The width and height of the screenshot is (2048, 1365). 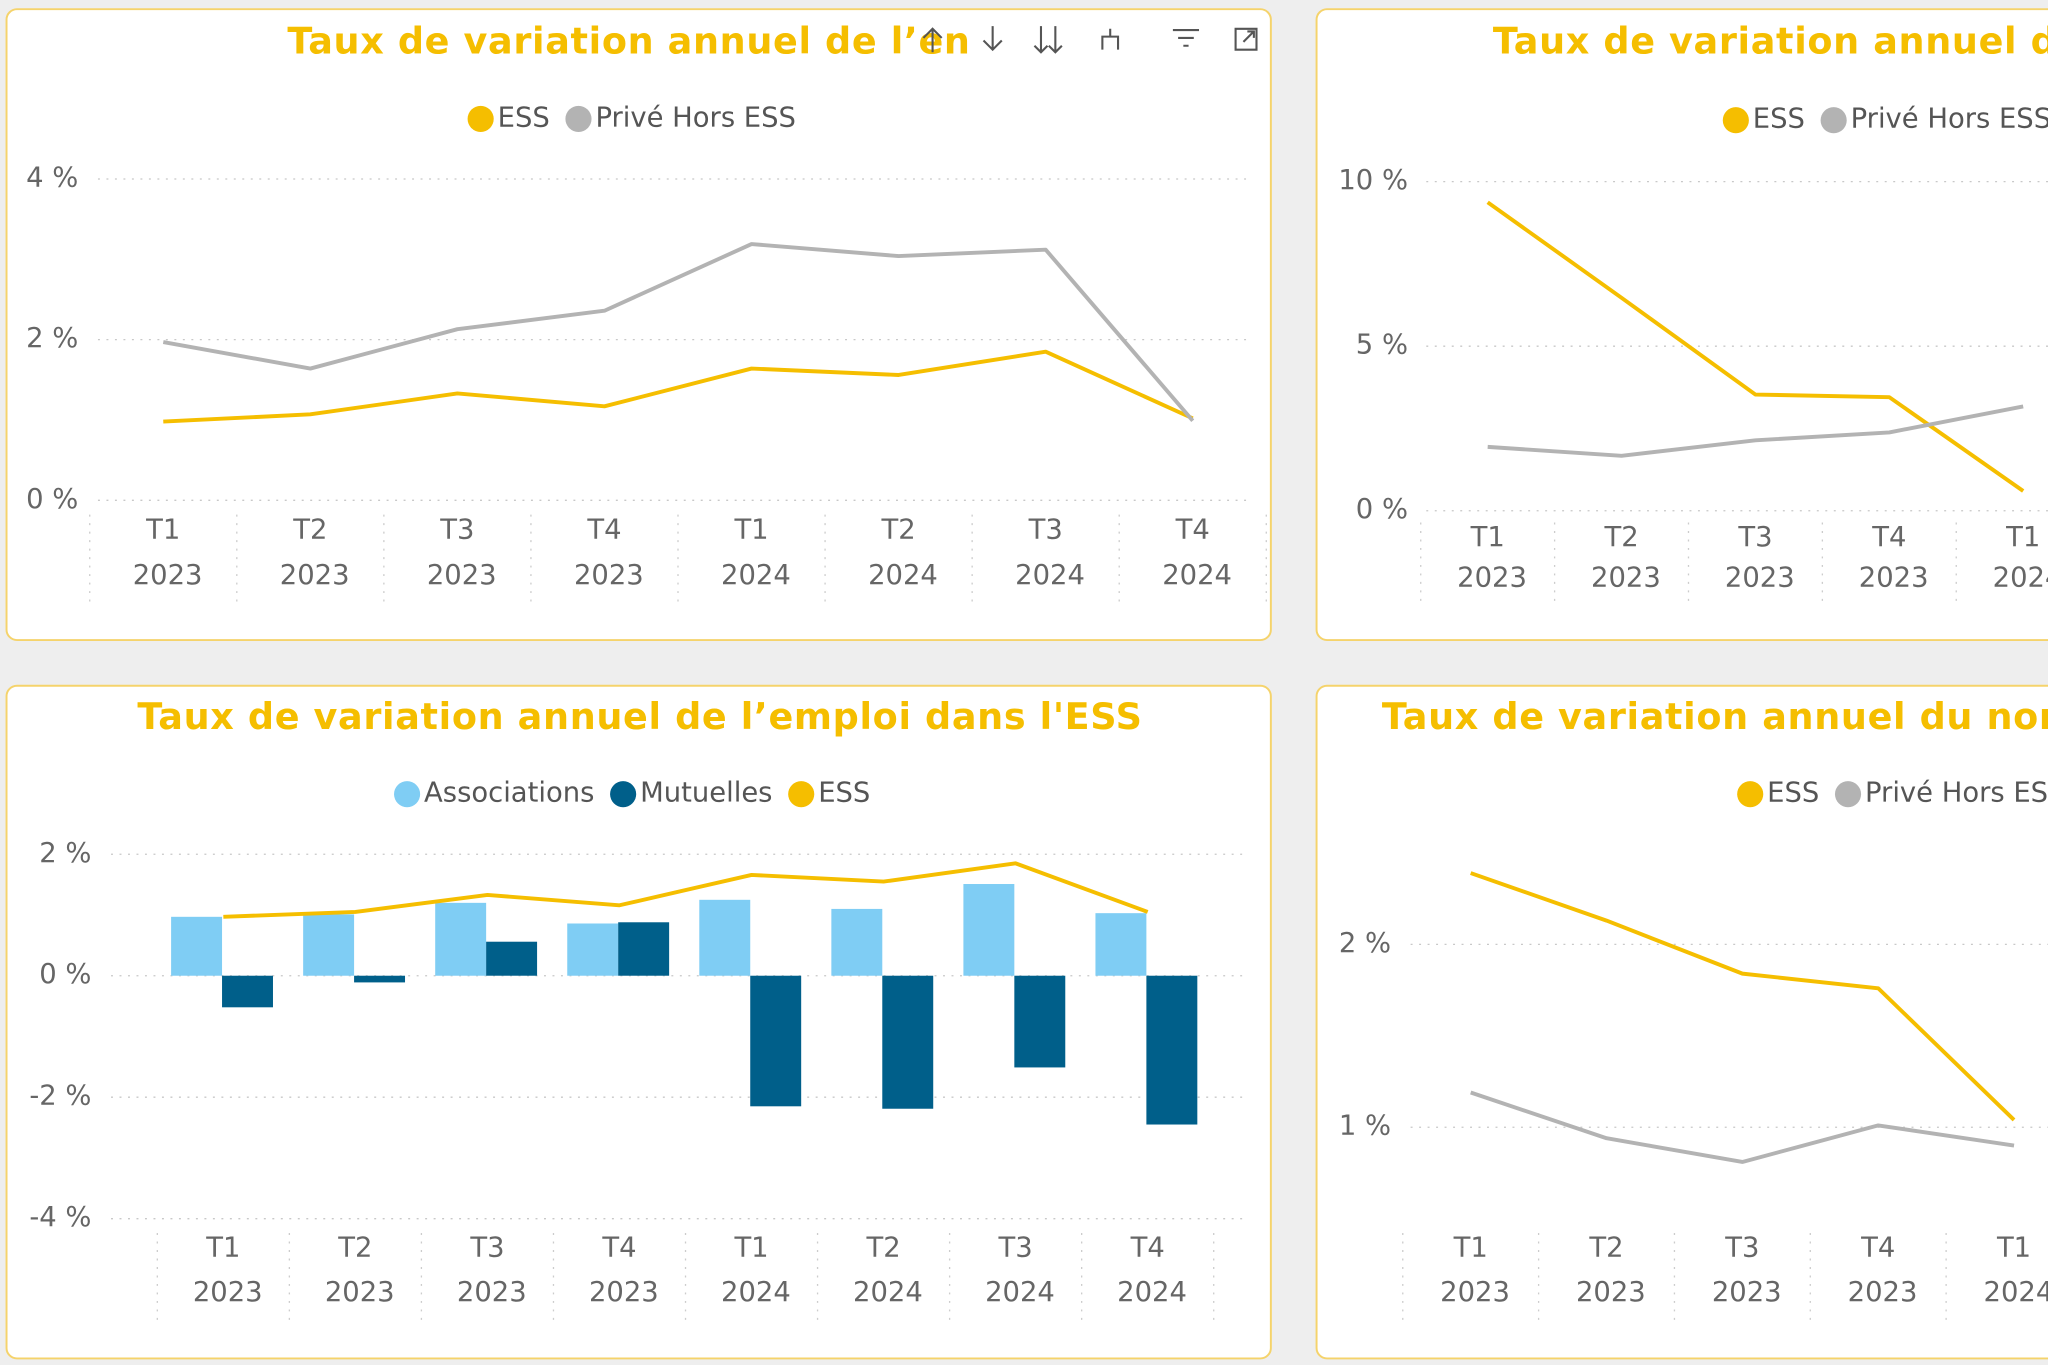 I want to click on y-tick-label: 10 %, so click(x=1373, y=180).